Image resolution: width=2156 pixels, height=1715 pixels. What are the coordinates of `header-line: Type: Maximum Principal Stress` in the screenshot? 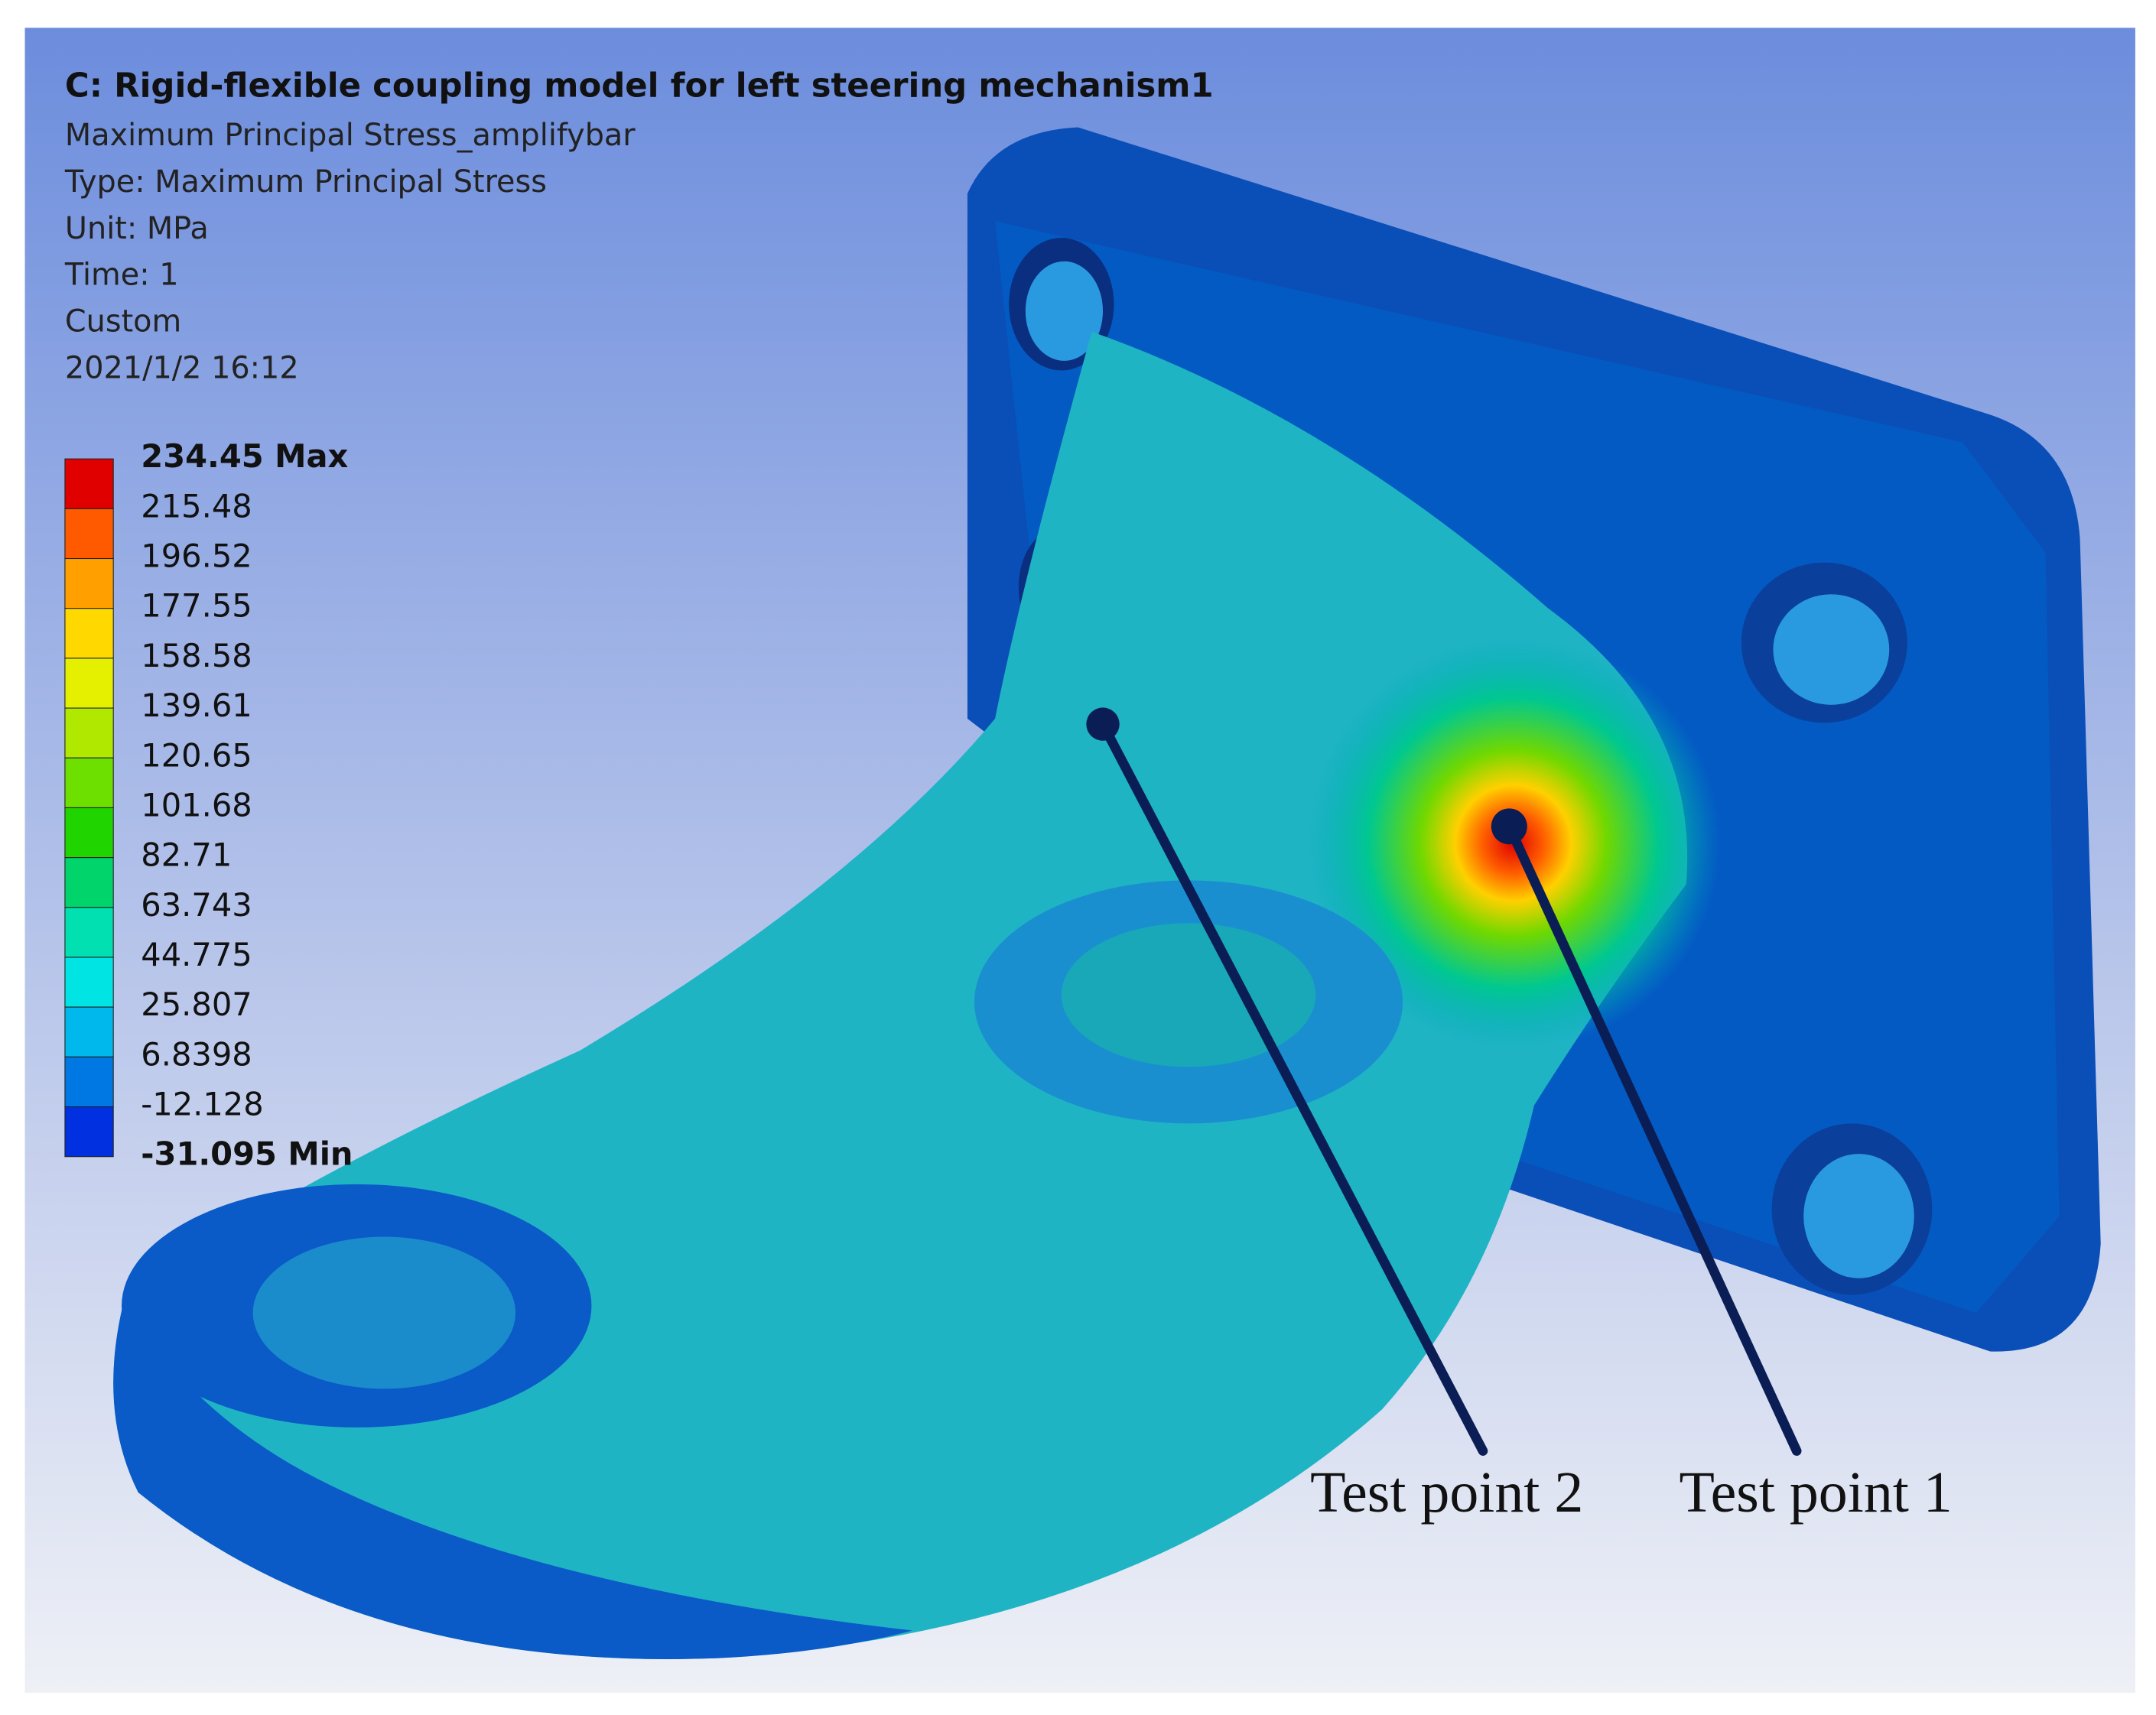 It's located at (305, 182).